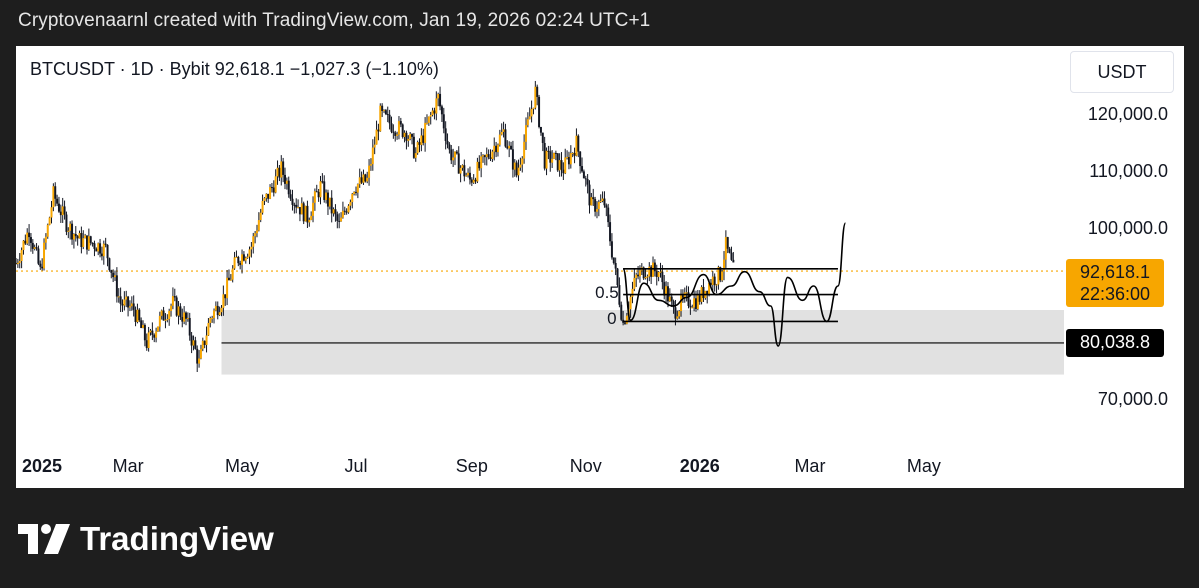 Image resolution: width=1199 pixels, height=588 pixels. I want to click on x-tick-label: Jul, so click(356, 466).